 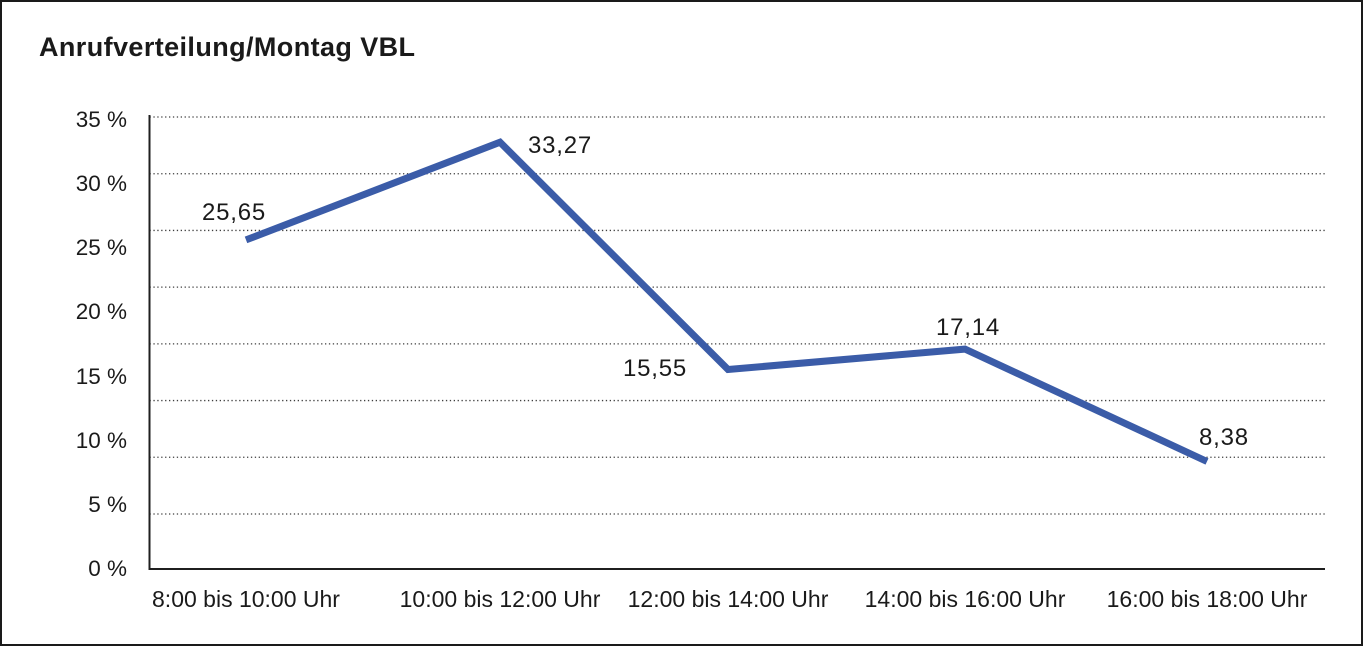 What do you see at coordinates (1207, 599) in the screenshot?
I see `x-tick-label: 16:00 bis 18:00 Uhr` at bounding box center [1207, 599].